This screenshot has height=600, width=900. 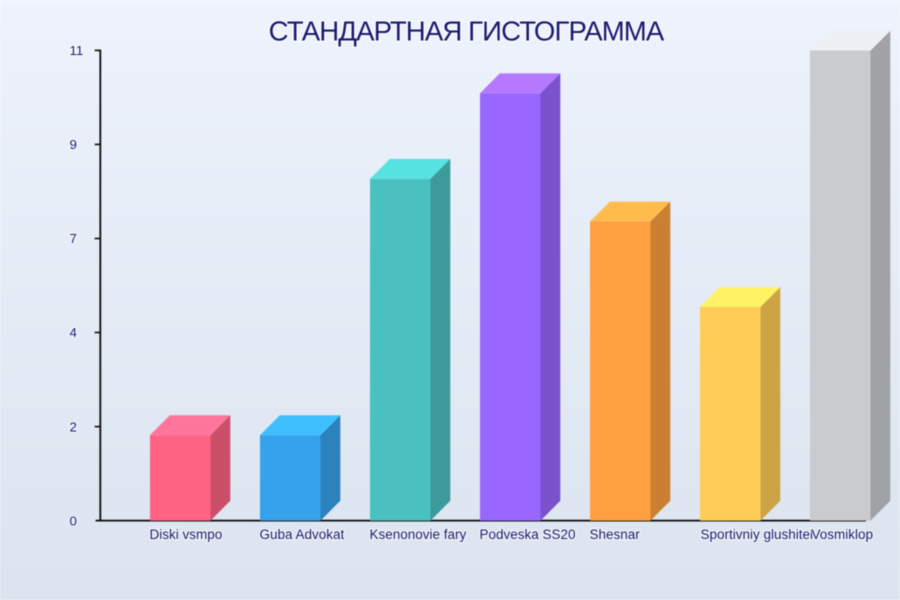 What do you see at coordinates (843, 534) in the screenshot?
I see `svg-text: Vosmiklop` at bounding box center [843, 534].